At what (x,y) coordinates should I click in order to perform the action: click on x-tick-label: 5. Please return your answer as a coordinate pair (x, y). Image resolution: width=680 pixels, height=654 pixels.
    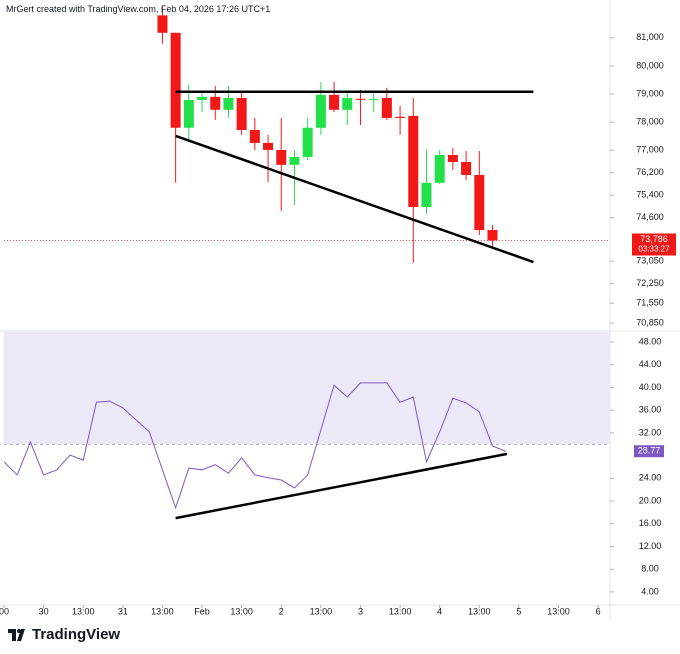
    Looking at the image, I should click on (518, 611).